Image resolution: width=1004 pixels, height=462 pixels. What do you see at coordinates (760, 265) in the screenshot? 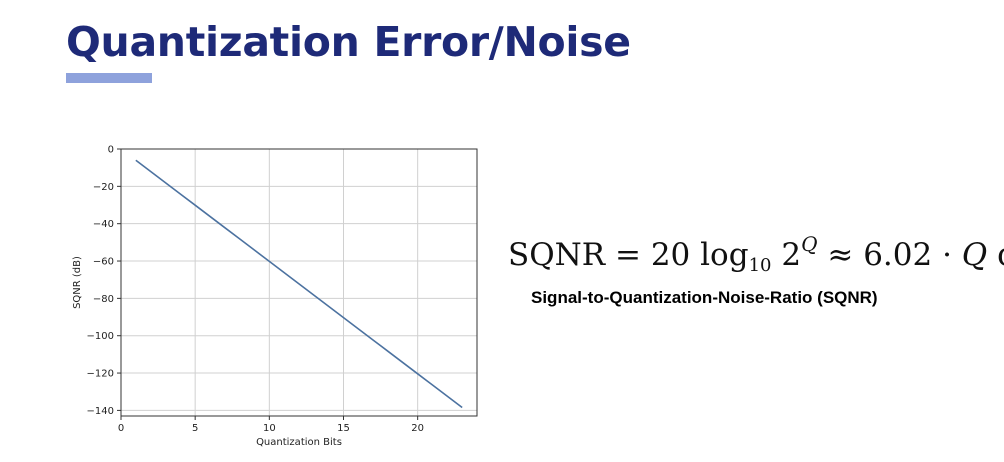
I see `formula-log-base: 10` at bounding box center [760, 265].